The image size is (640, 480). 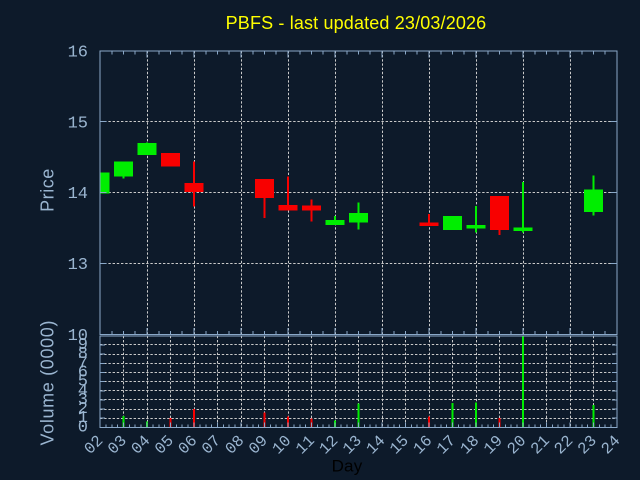 I want to click on svg-text: 1, so click(x=83, y=418).